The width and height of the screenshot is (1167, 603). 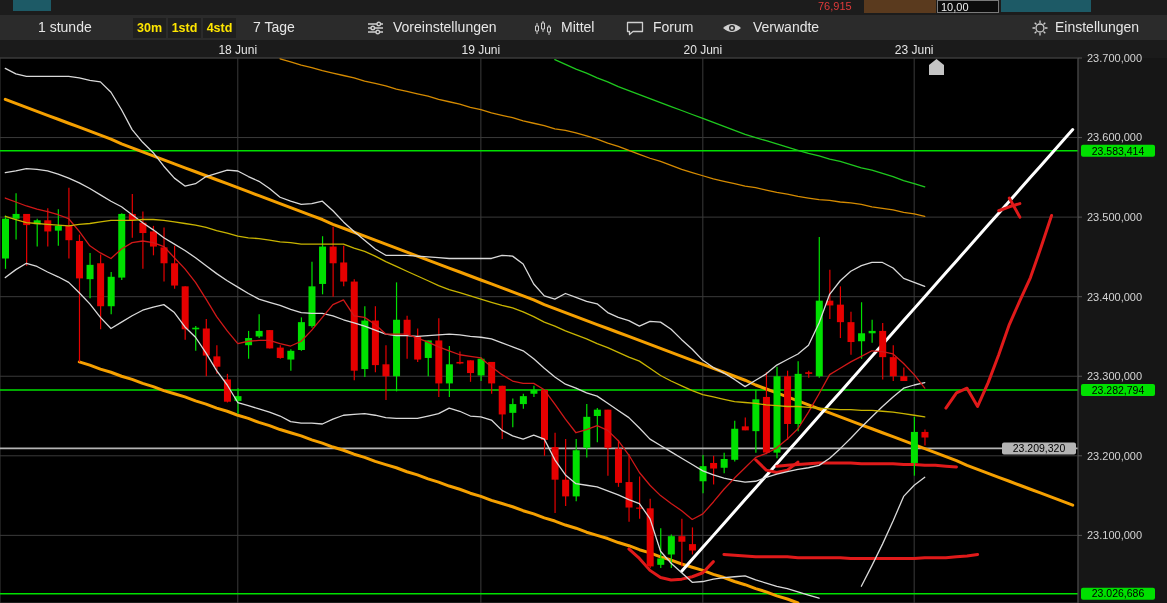 I want to click on text: 1std, so click(x=184, y=28).